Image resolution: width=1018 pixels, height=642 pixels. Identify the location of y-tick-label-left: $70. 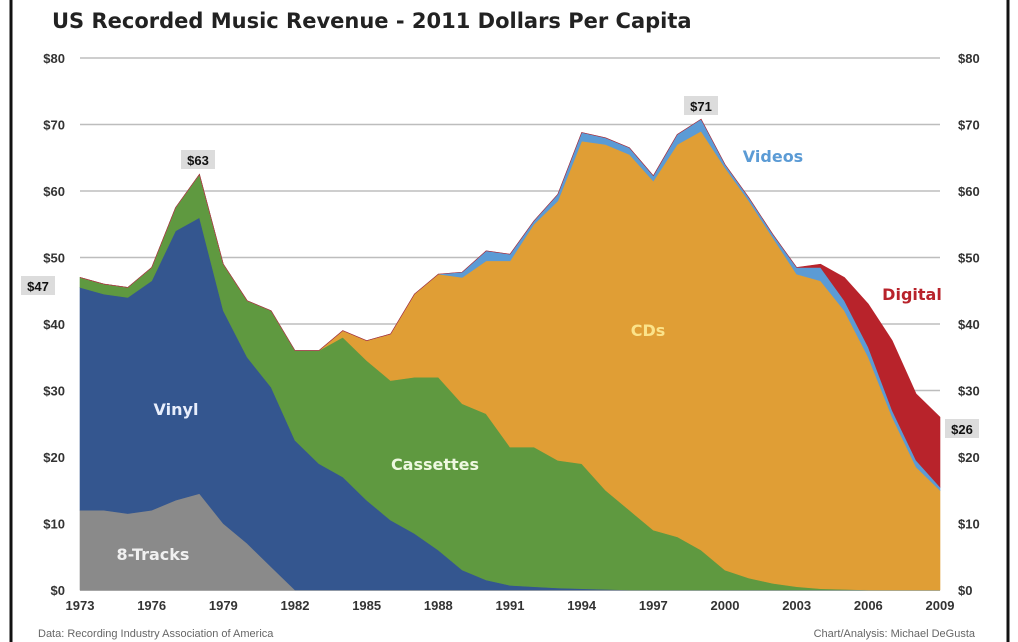
(54, 125).